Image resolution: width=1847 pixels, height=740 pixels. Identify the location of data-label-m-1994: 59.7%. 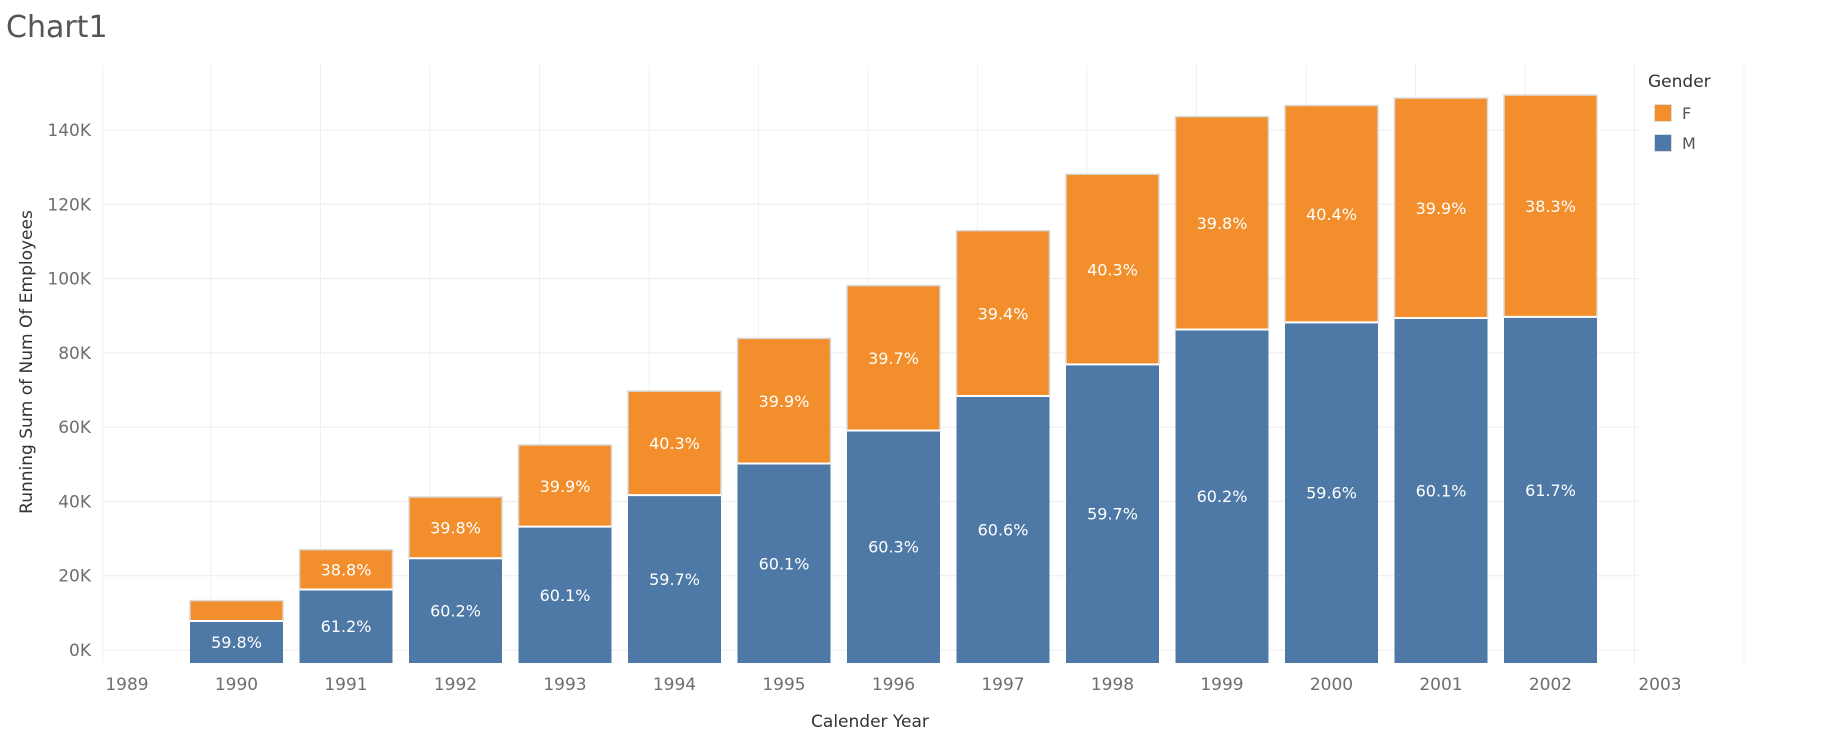
(674, 579).